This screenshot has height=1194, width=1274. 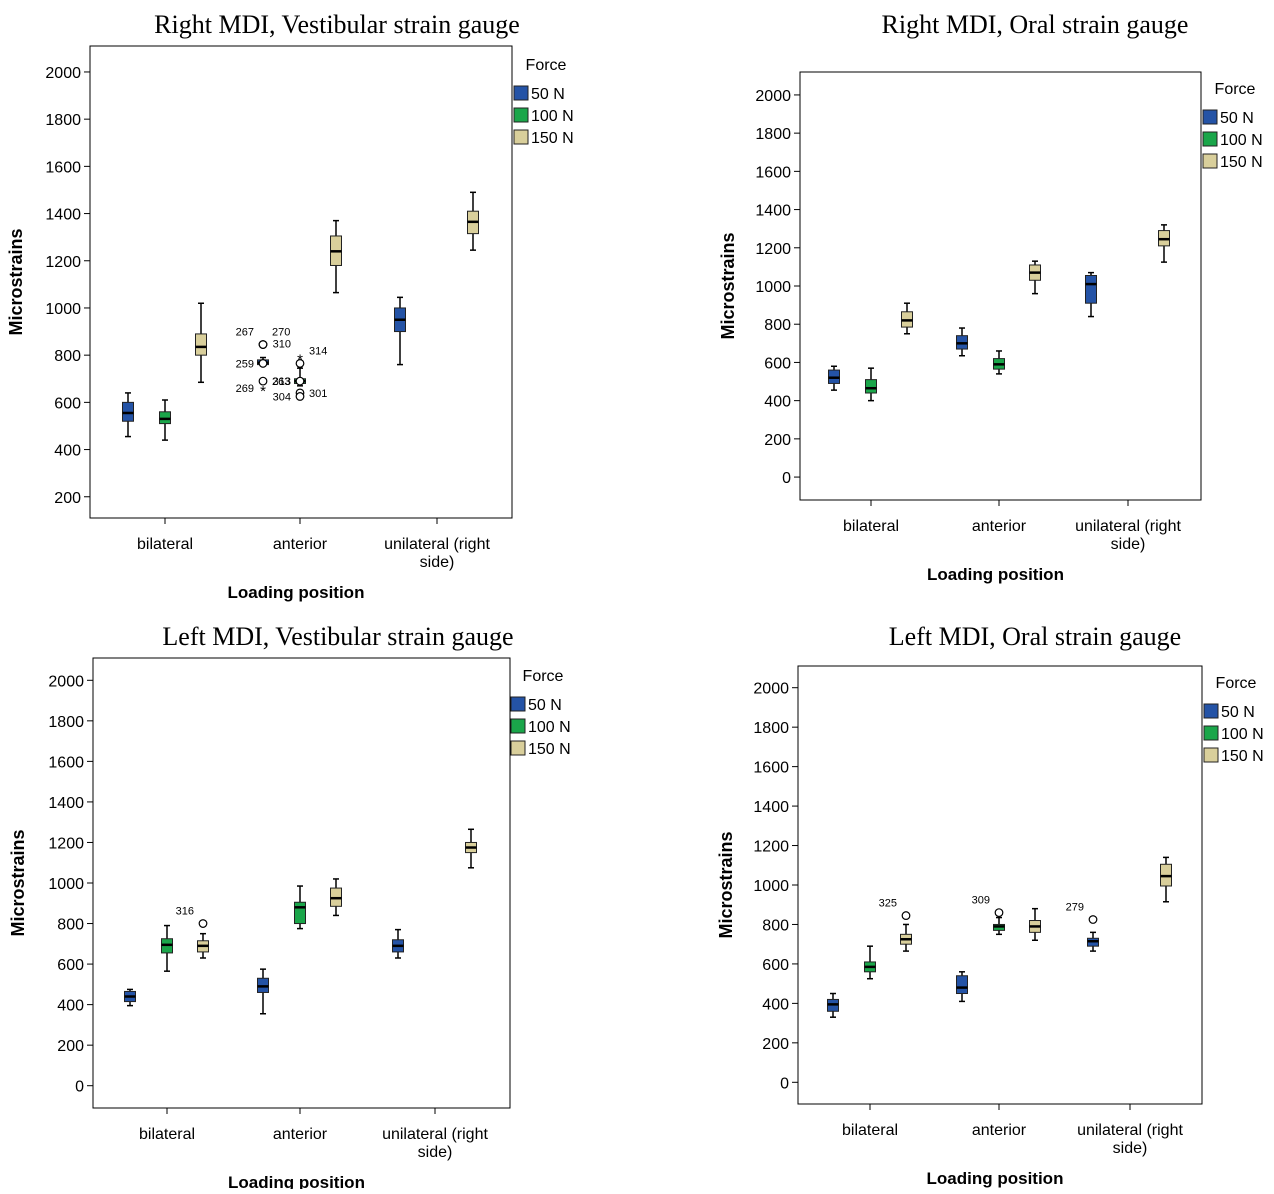 I want to click on outlier-label: 314, so click(x=318, y=351).